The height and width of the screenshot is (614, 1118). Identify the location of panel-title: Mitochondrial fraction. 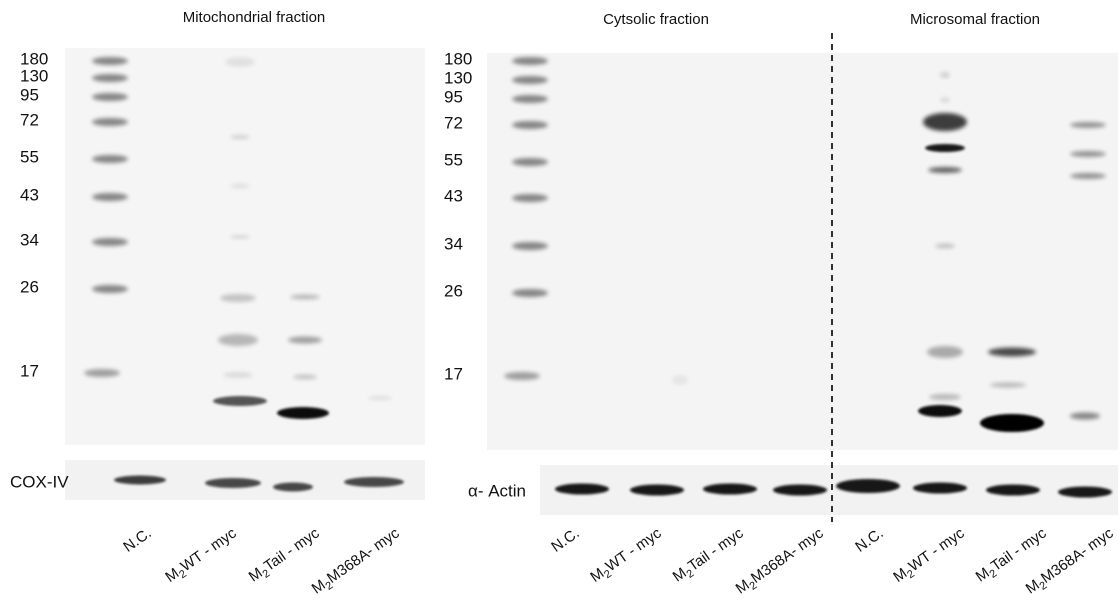
(254, 17).